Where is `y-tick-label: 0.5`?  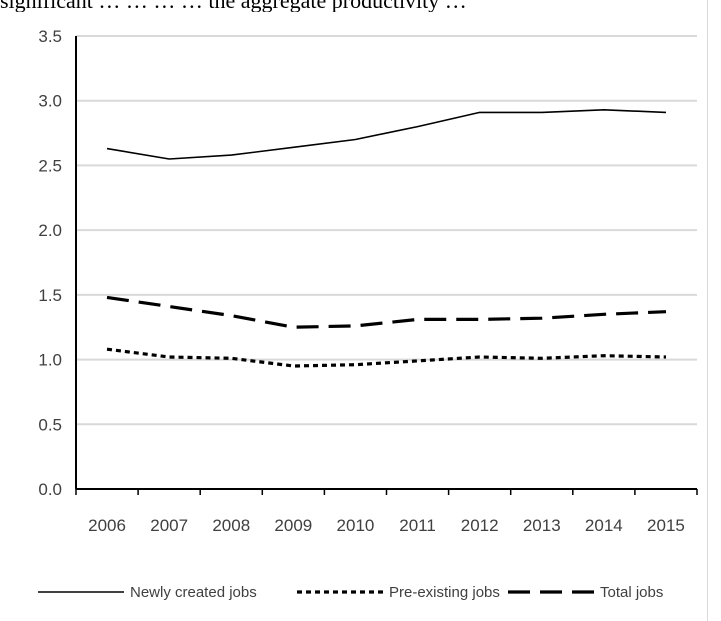
y-tick-label: 0.5 is located at coordinates (50, 424).